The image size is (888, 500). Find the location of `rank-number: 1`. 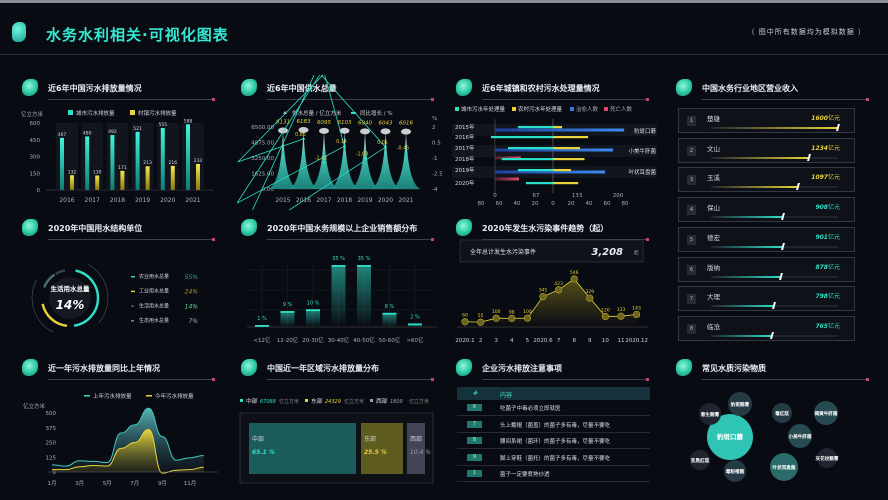

rank-number: 1 is located at coordinates (691, 121).